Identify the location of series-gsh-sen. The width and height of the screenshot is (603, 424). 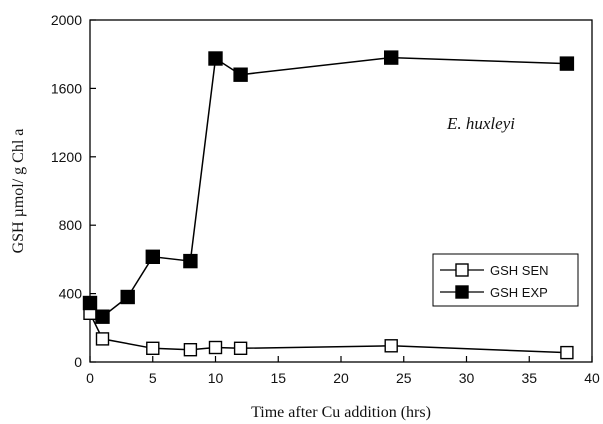
(328, 333).